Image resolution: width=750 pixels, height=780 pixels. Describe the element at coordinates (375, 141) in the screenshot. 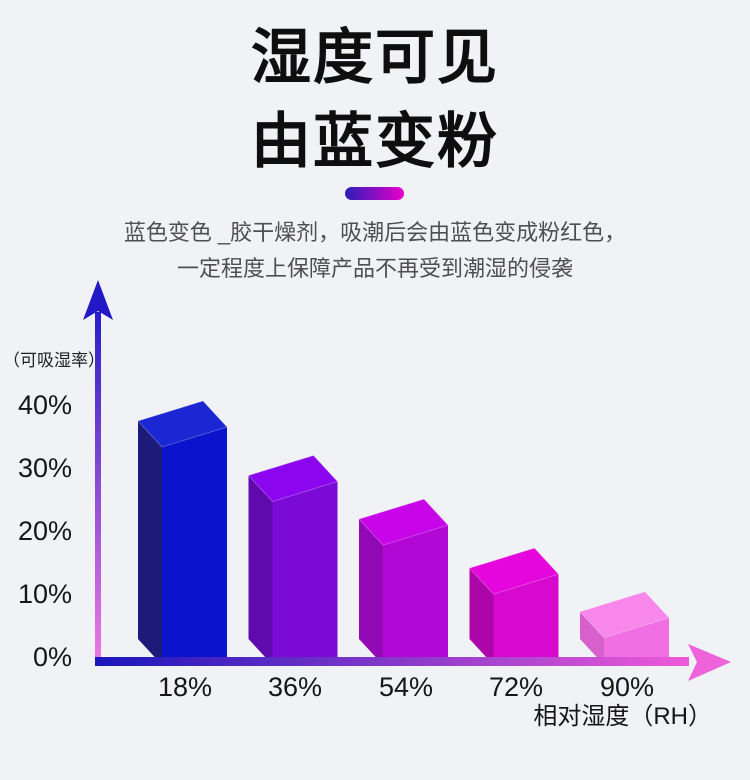

I see `page-title-line-2: 由蓝变粉` at that location.